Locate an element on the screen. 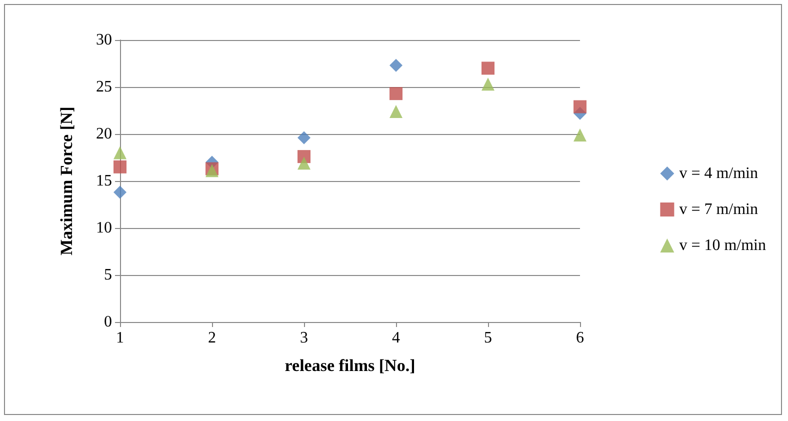 This screenshot has width=788, height=421. y-tick-label: 25 is located at coordinates (104, 87).